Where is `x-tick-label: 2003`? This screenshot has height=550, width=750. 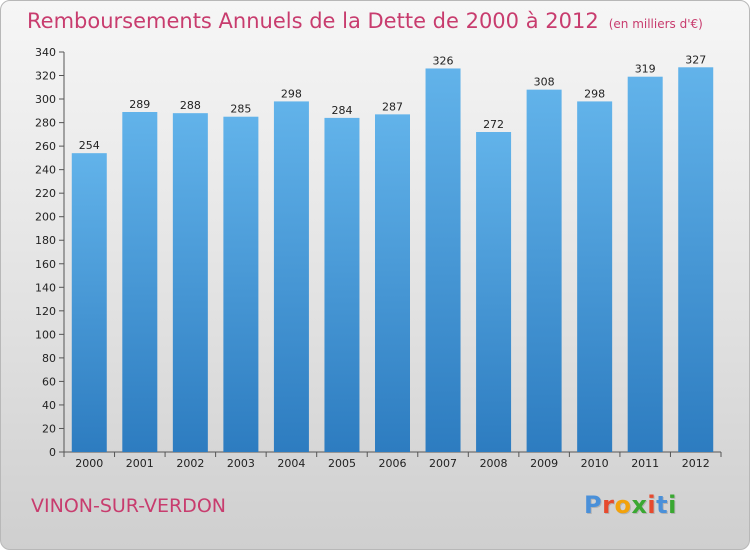 x-tick-label: 2003 is located at coordinates (241, 463).